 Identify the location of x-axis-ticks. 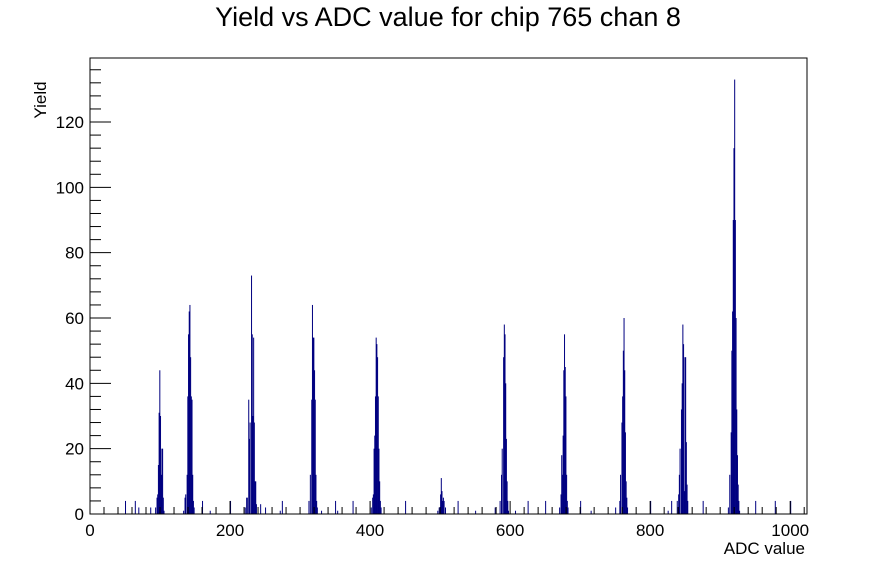
(447, 507).